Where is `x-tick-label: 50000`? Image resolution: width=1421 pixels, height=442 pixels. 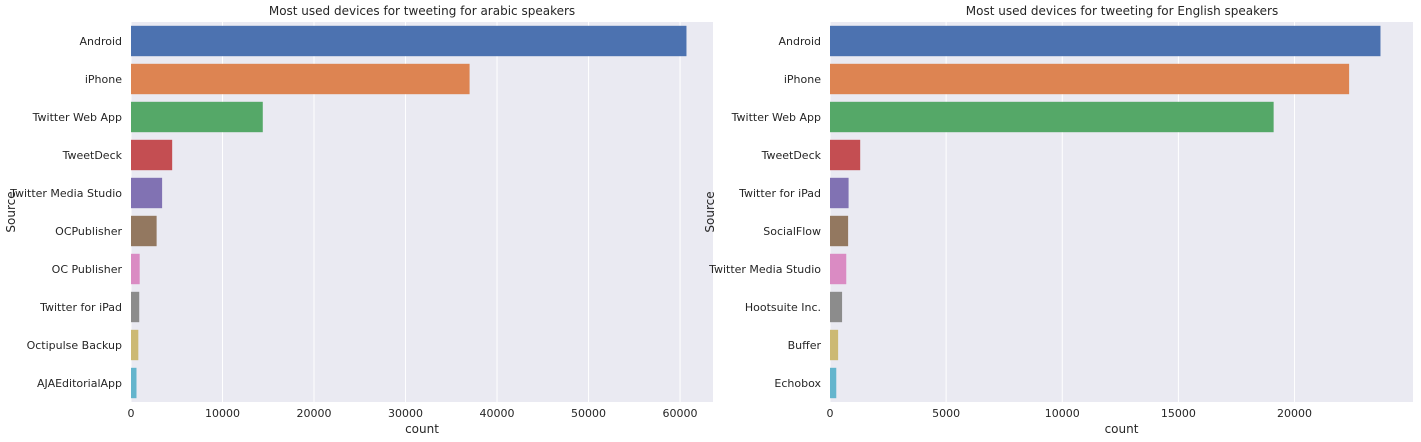
x-tick-label: 50000 is located at coordinates (588, 413).